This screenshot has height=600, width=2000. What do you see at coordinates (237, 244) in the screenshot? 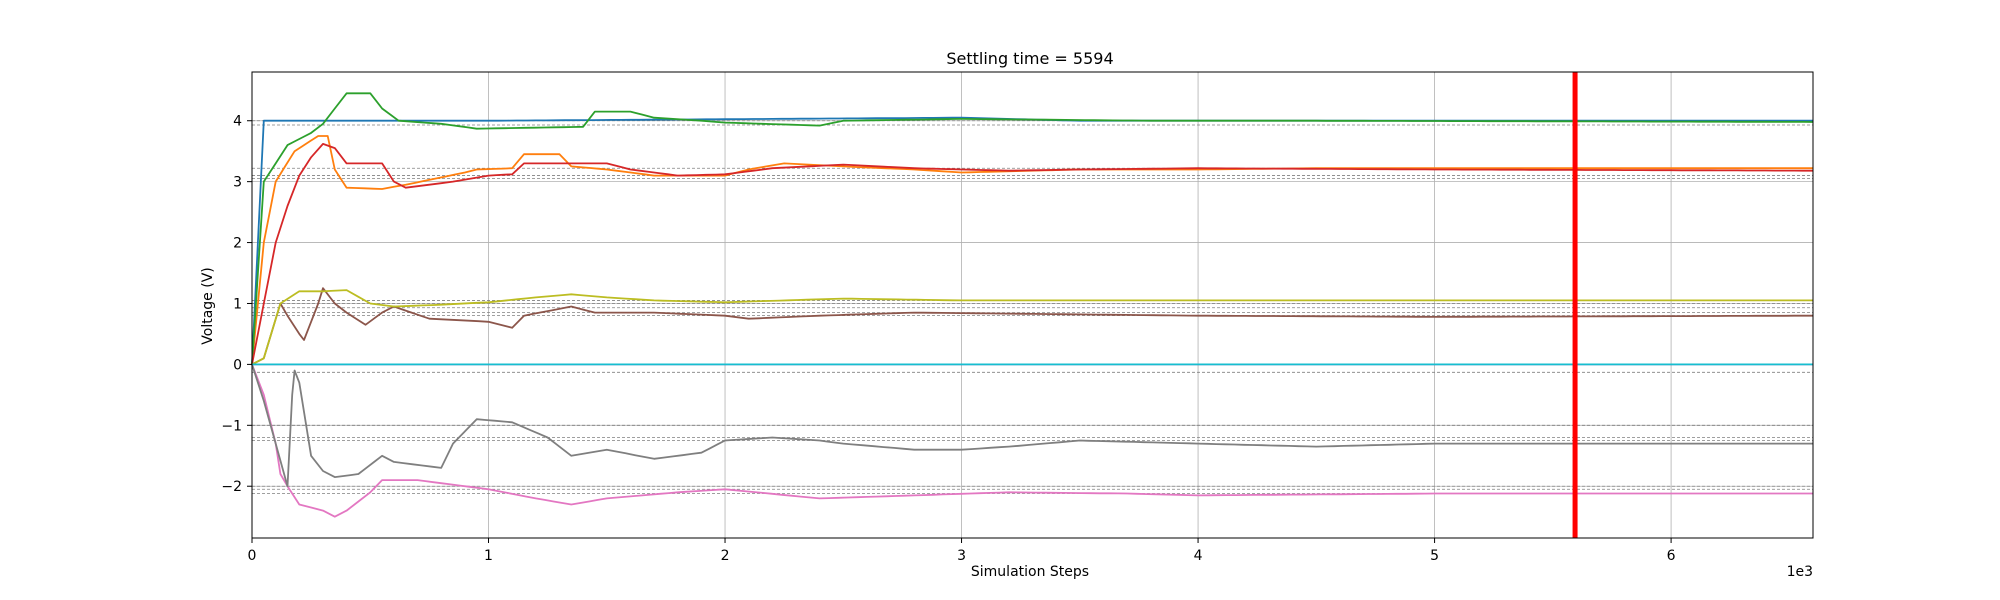
I see `y-tick-label: 2` at bounding box center [237, 244].